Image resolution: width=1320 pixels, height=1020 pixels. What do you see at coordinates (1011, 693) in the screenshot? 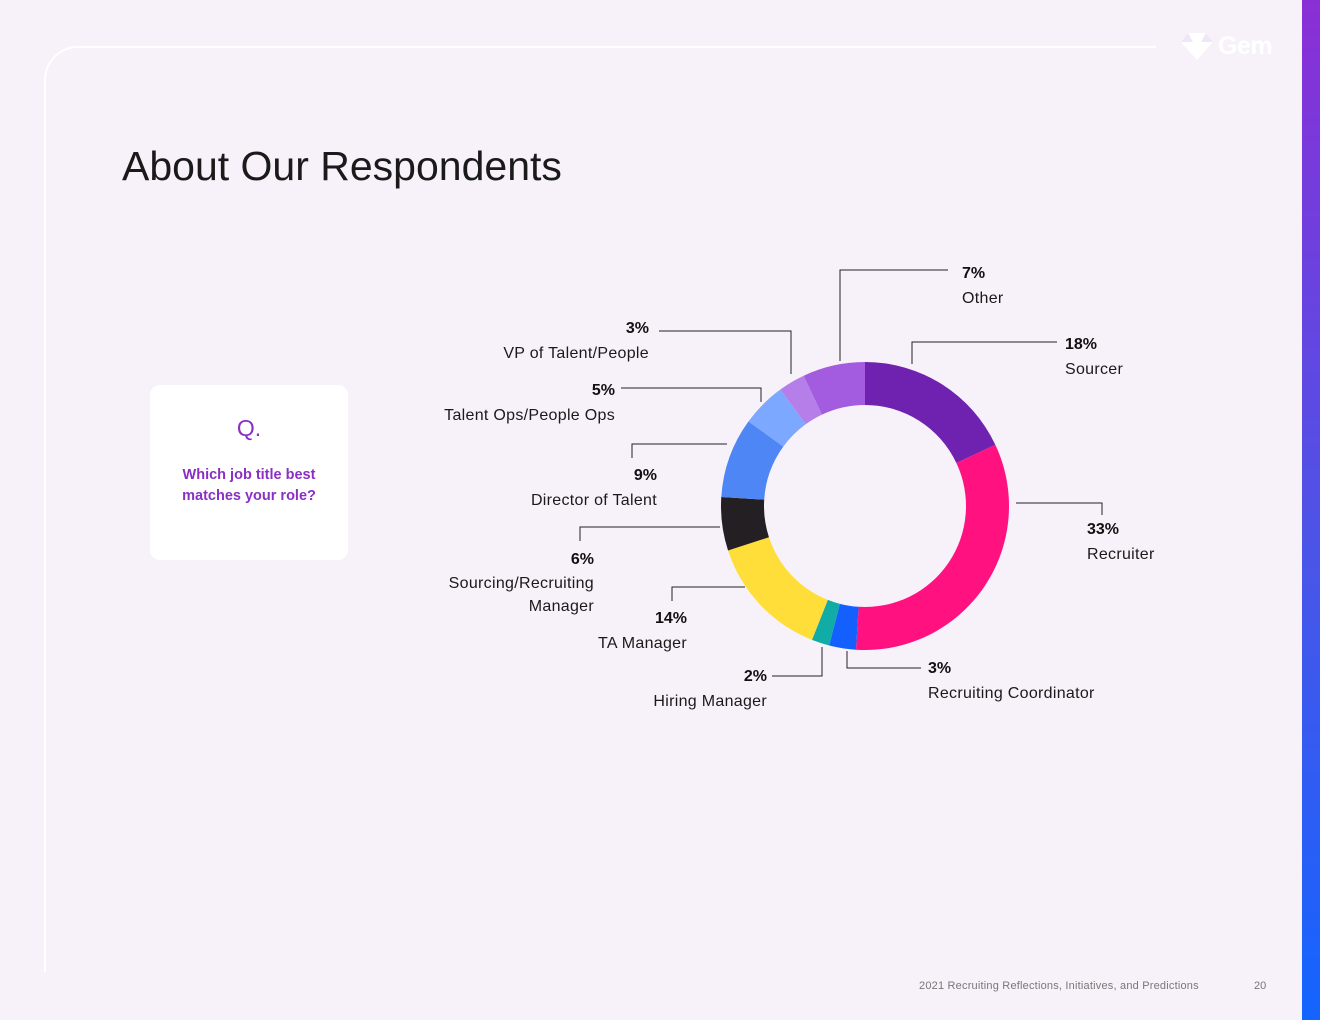
I see `category-label-recruiting-coordinator: Recruiting Coordinator` at bounding box center [1011, 693].